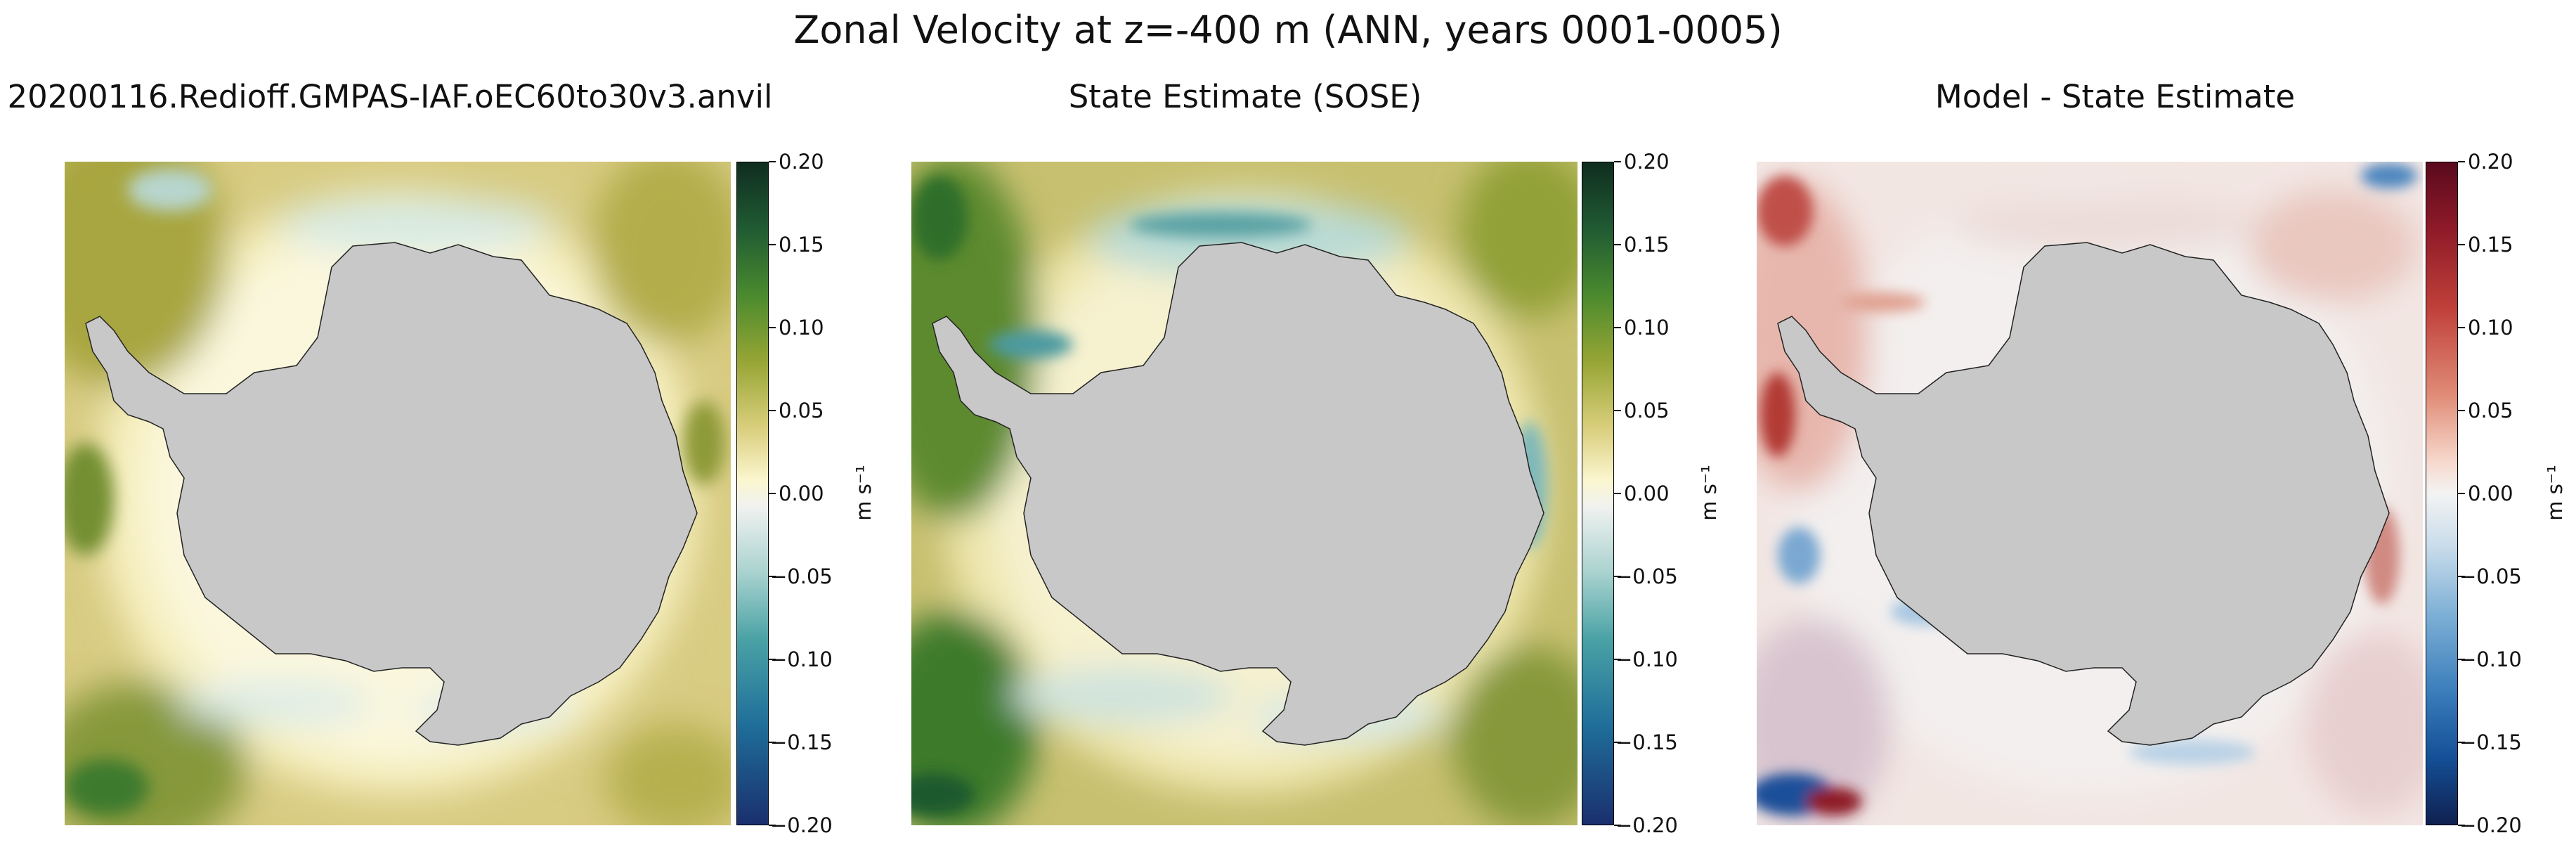  Describe the element at coordinates (1598, 493) in the screenshot. I see `panel-2-colorbar` at that location.